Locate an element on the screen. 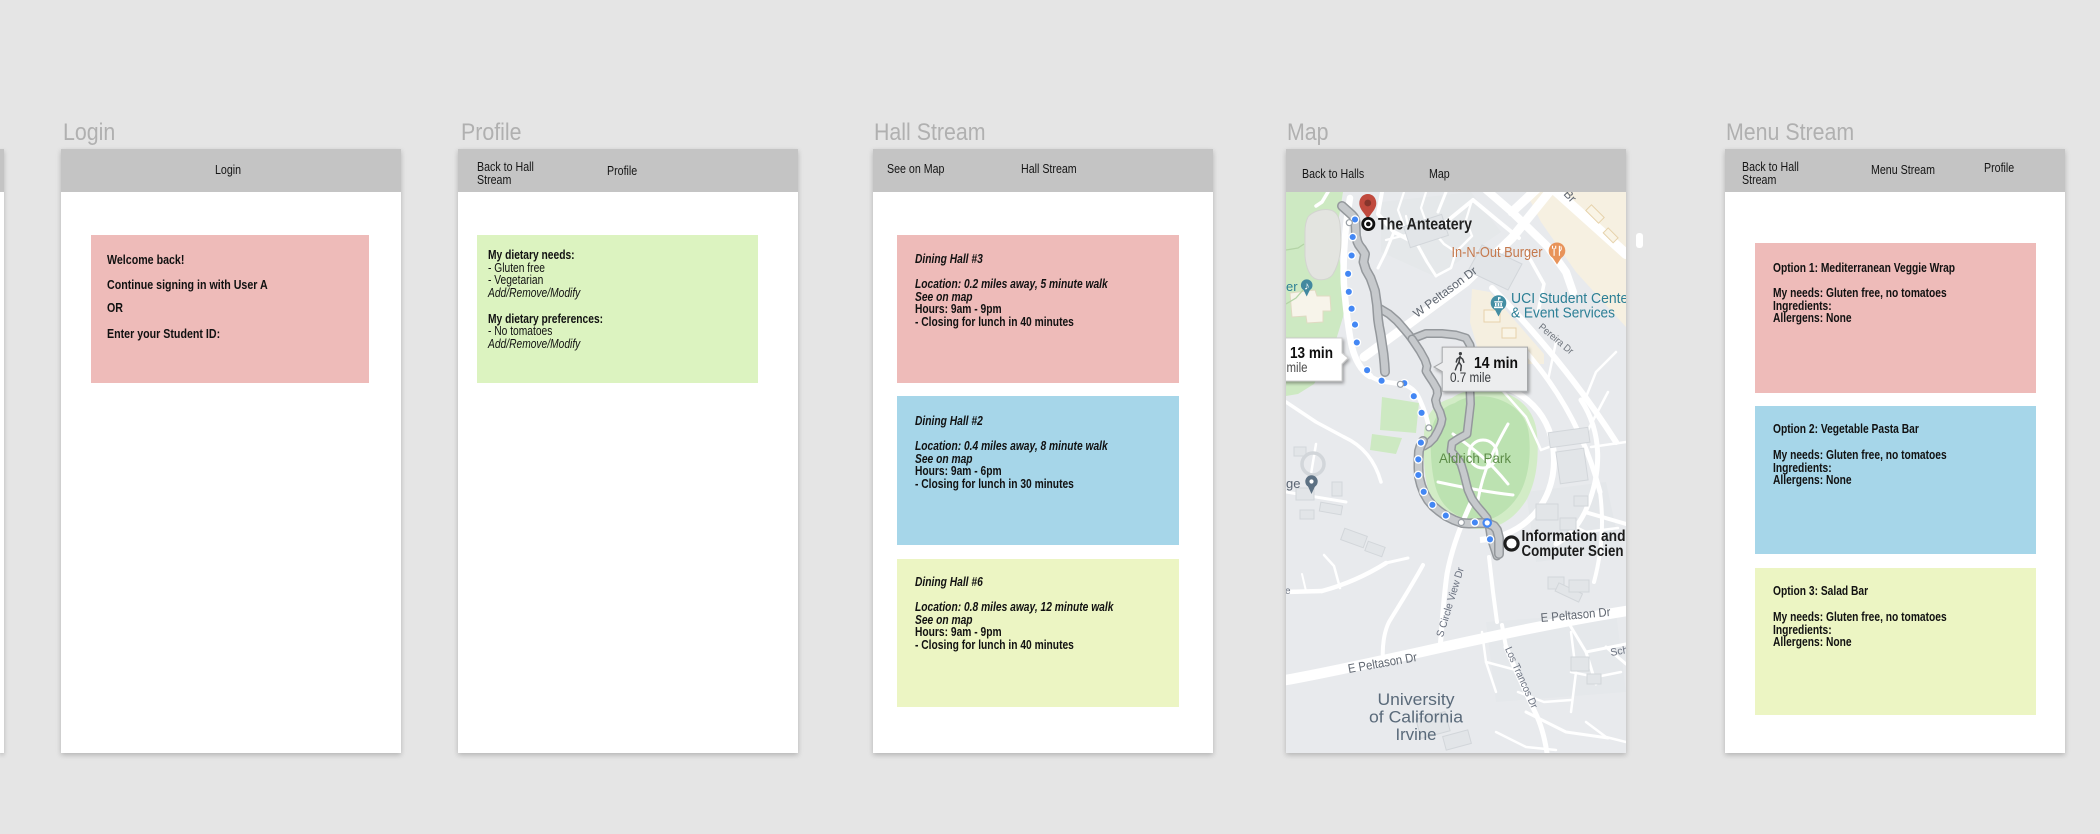 Image resolution: width=2100 pixels, height=834 pixels. svg-text: 0.7 mile is located at coordinates (1470, 377).